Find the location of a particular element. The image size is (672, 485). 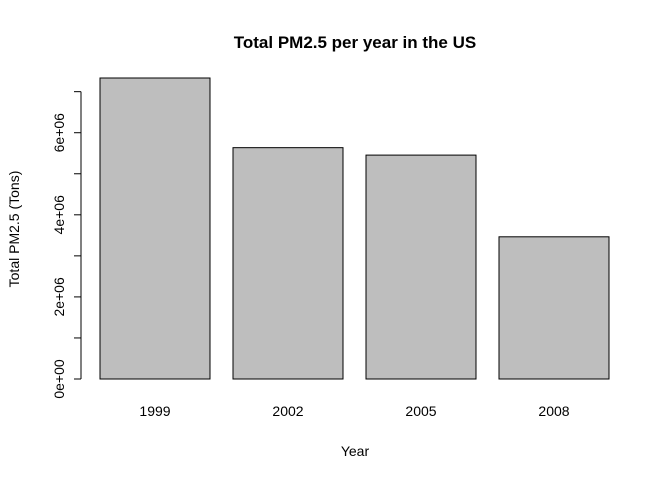

x-tick-labels: 1999 2002 2005 2008 is located at coordinates (354, 411).